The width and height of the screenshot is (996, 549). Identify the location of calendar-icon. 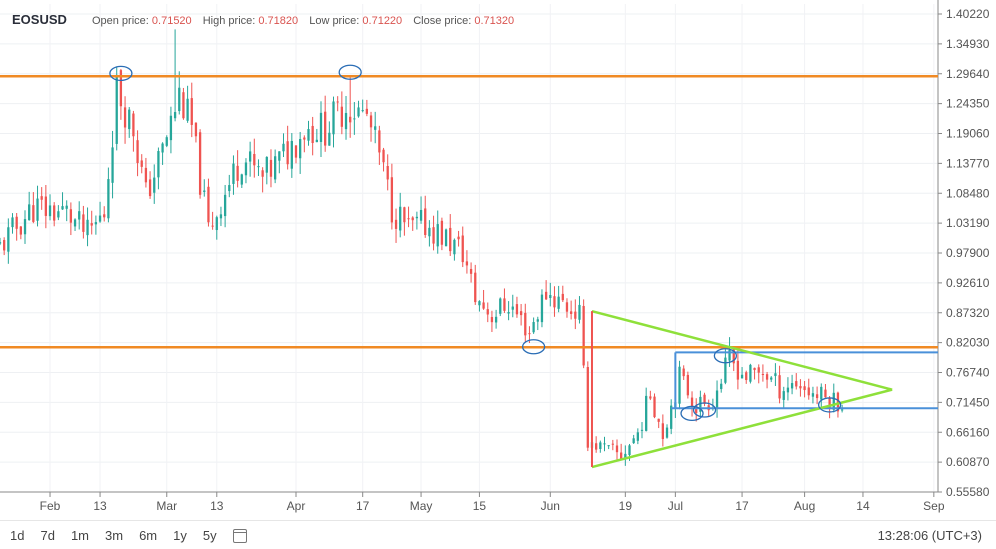
(239, 536).